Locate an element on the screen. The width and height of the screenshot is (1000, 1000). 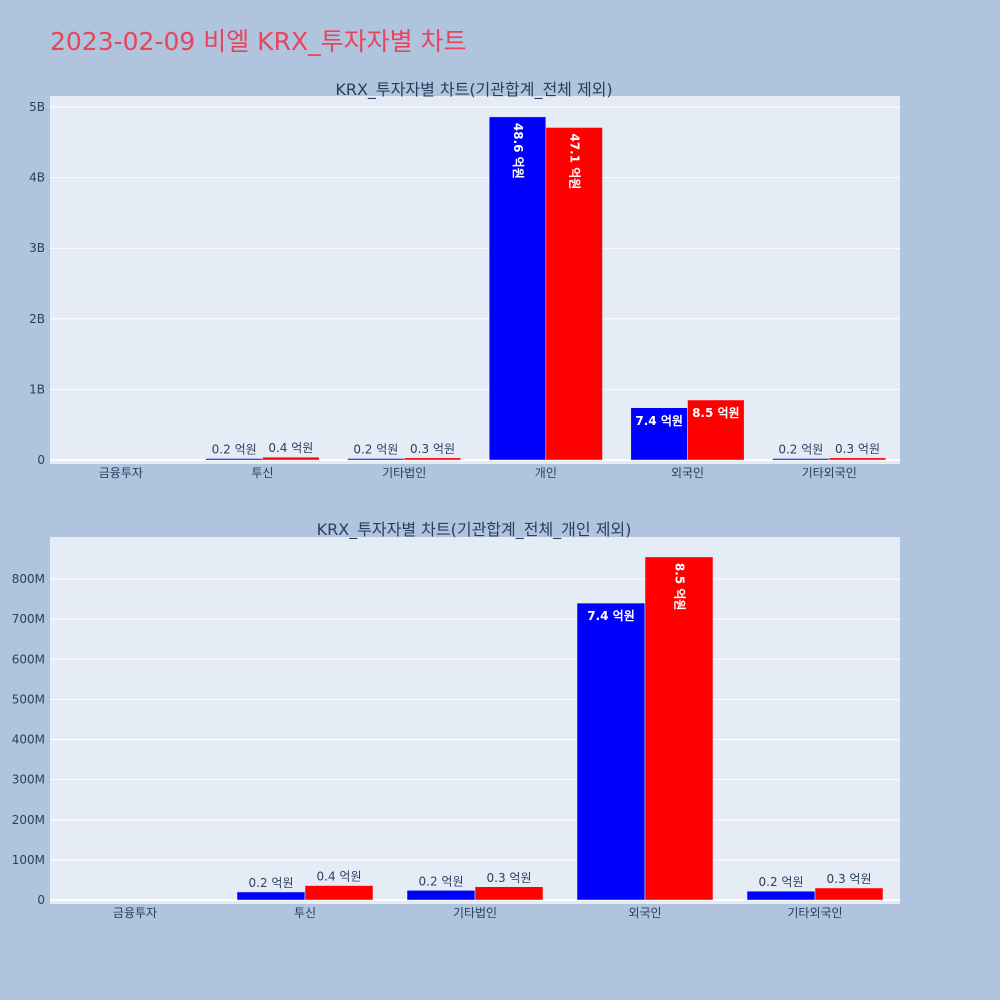
y-tick-label: 800M is located at coordinates (28, 579).